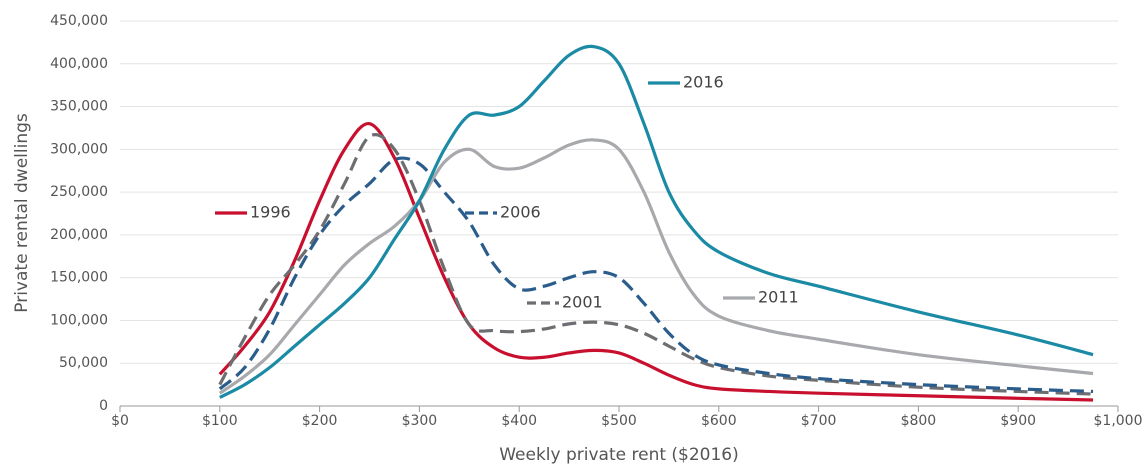 This screenshot has width=1147, height=470. What do you see at coordinates (79, 64) in the screenshot?
I see `y-tick-label: 400,000` at bounding box center [79, 64].